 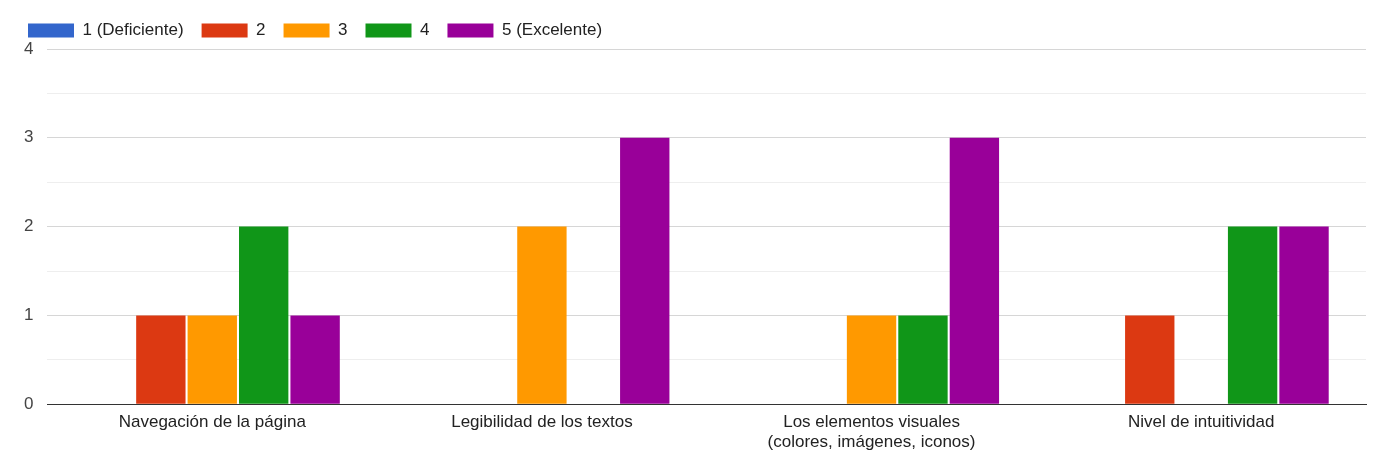 I want to click on y-tick-label: 0, so click(x=28, y=403).